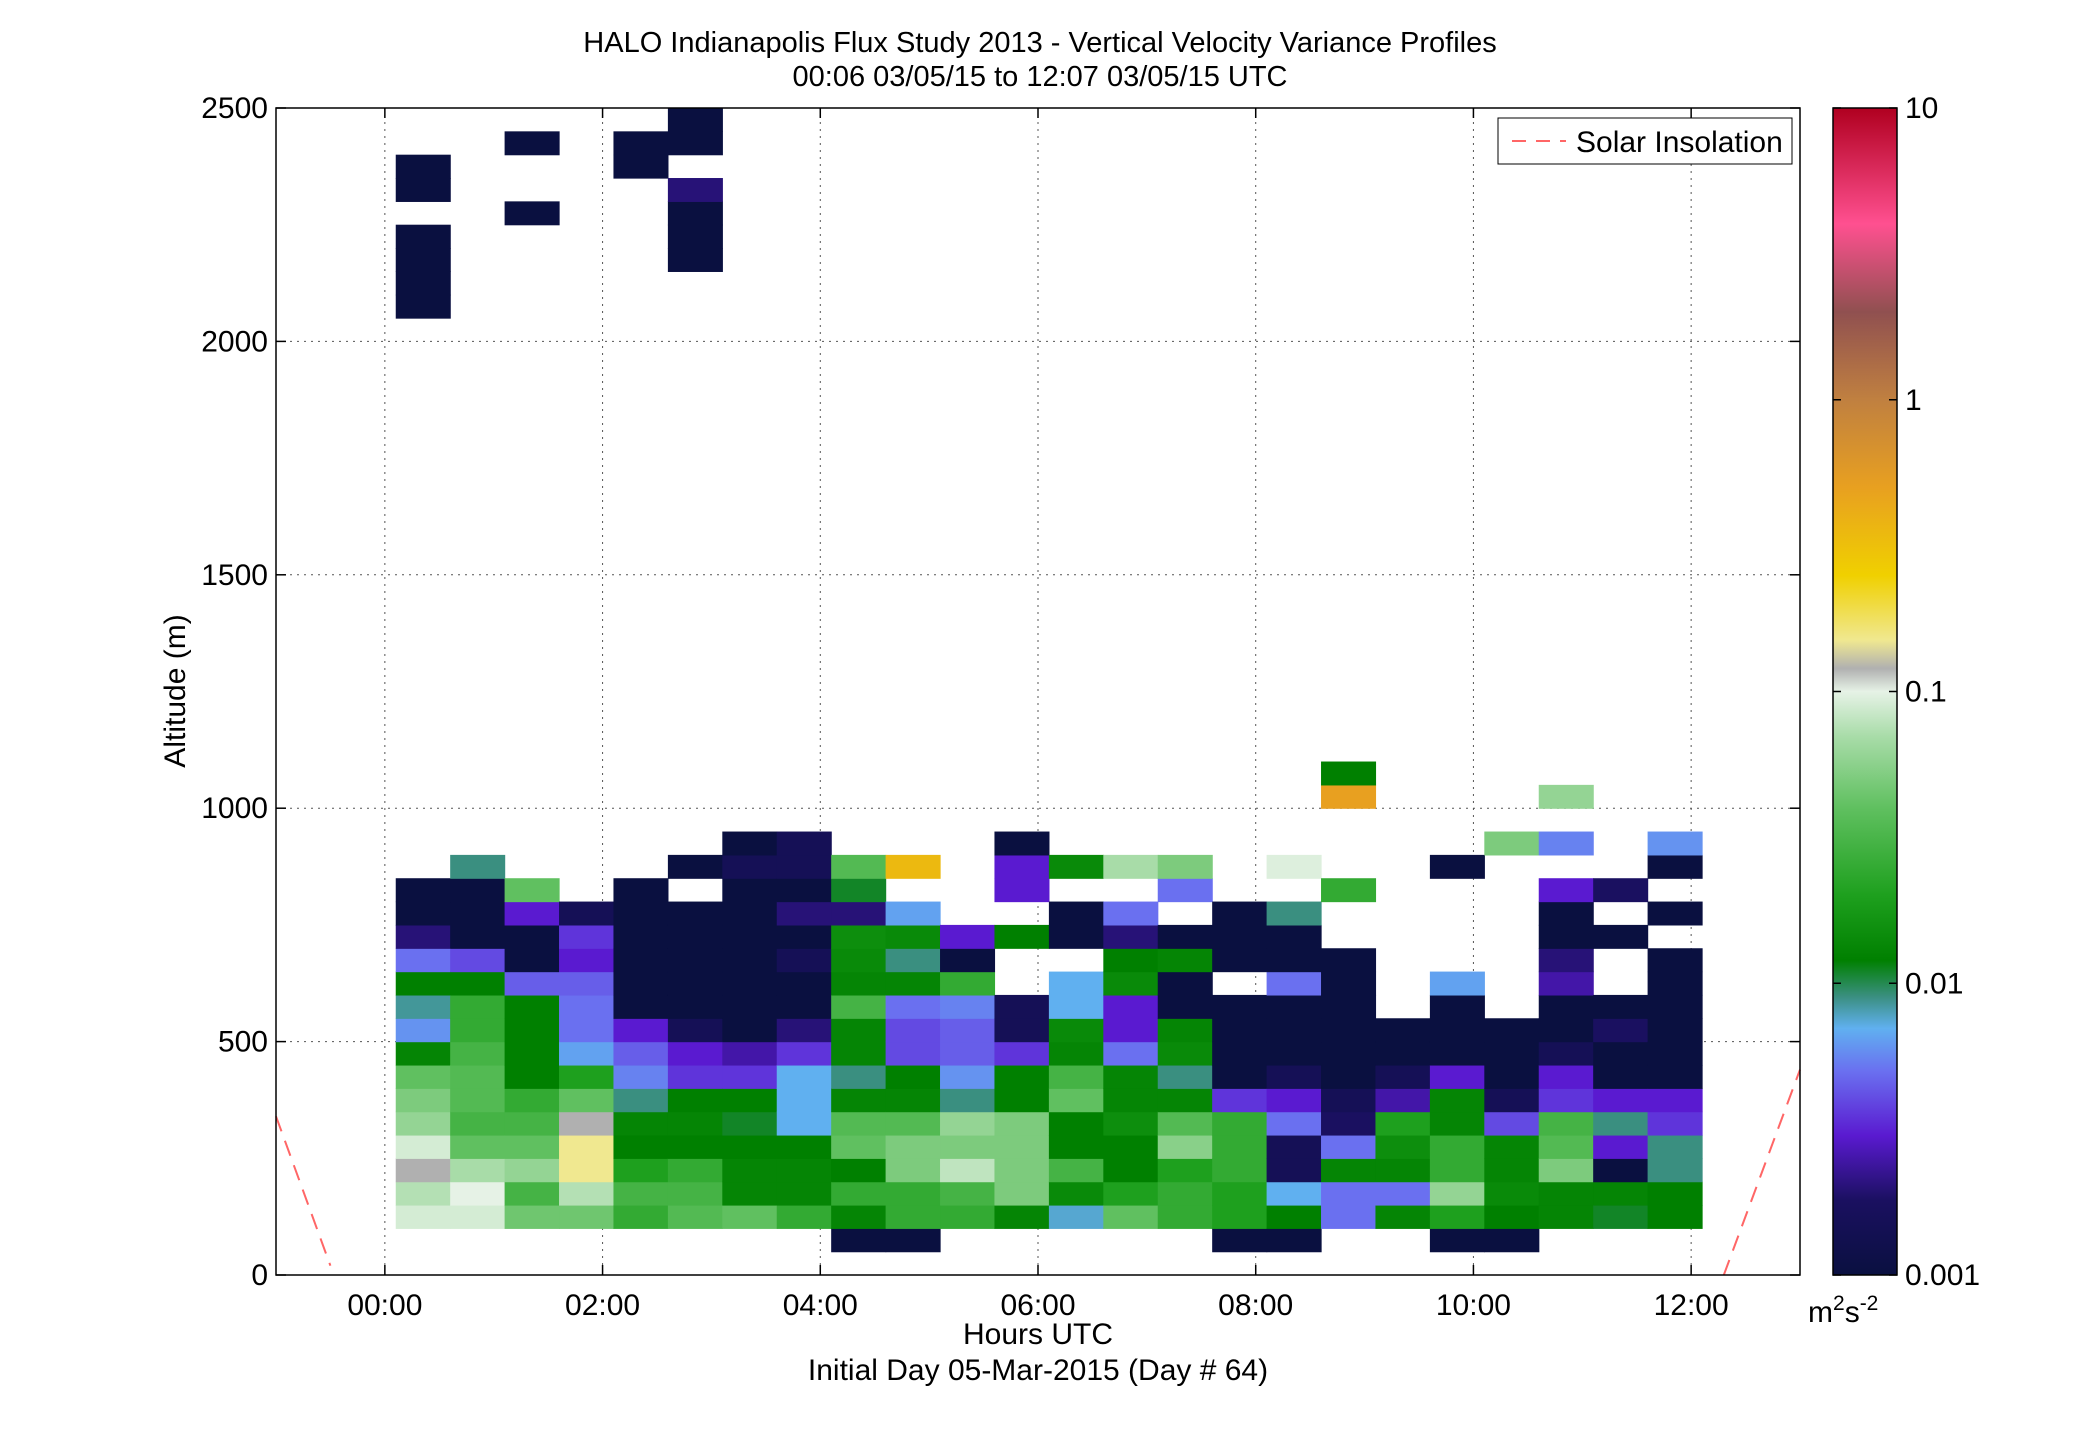 The height and width of the screenshot is (1430, 2098). Describe the element at coordinates (1942, 1275) in the screenshot. I see `colorbar-tick-label: 0.001` at that location.